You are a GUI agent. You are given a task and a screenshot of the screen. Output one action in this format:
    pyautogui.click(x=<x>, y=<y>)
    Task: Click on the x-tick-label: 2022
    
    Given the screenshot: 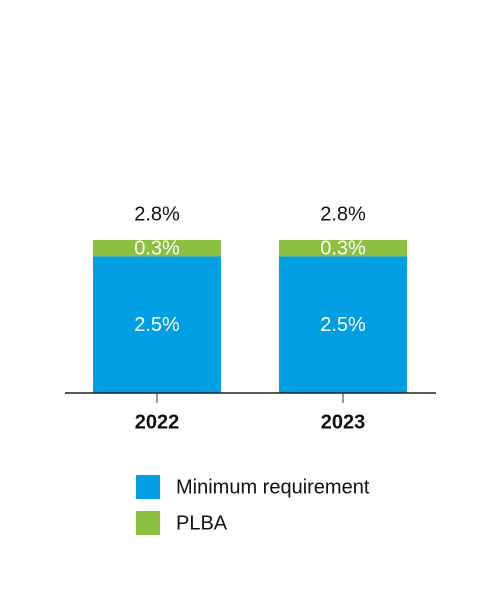 What is the action you would take?
    pyautogui.click(x=157, y=422)
    